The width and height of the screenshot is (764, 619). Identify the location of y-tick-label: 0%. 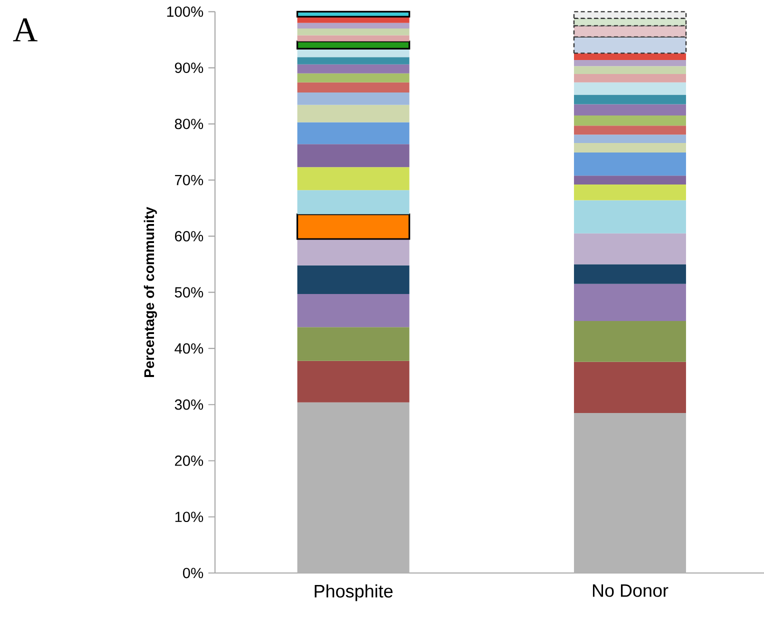
(193, 573).